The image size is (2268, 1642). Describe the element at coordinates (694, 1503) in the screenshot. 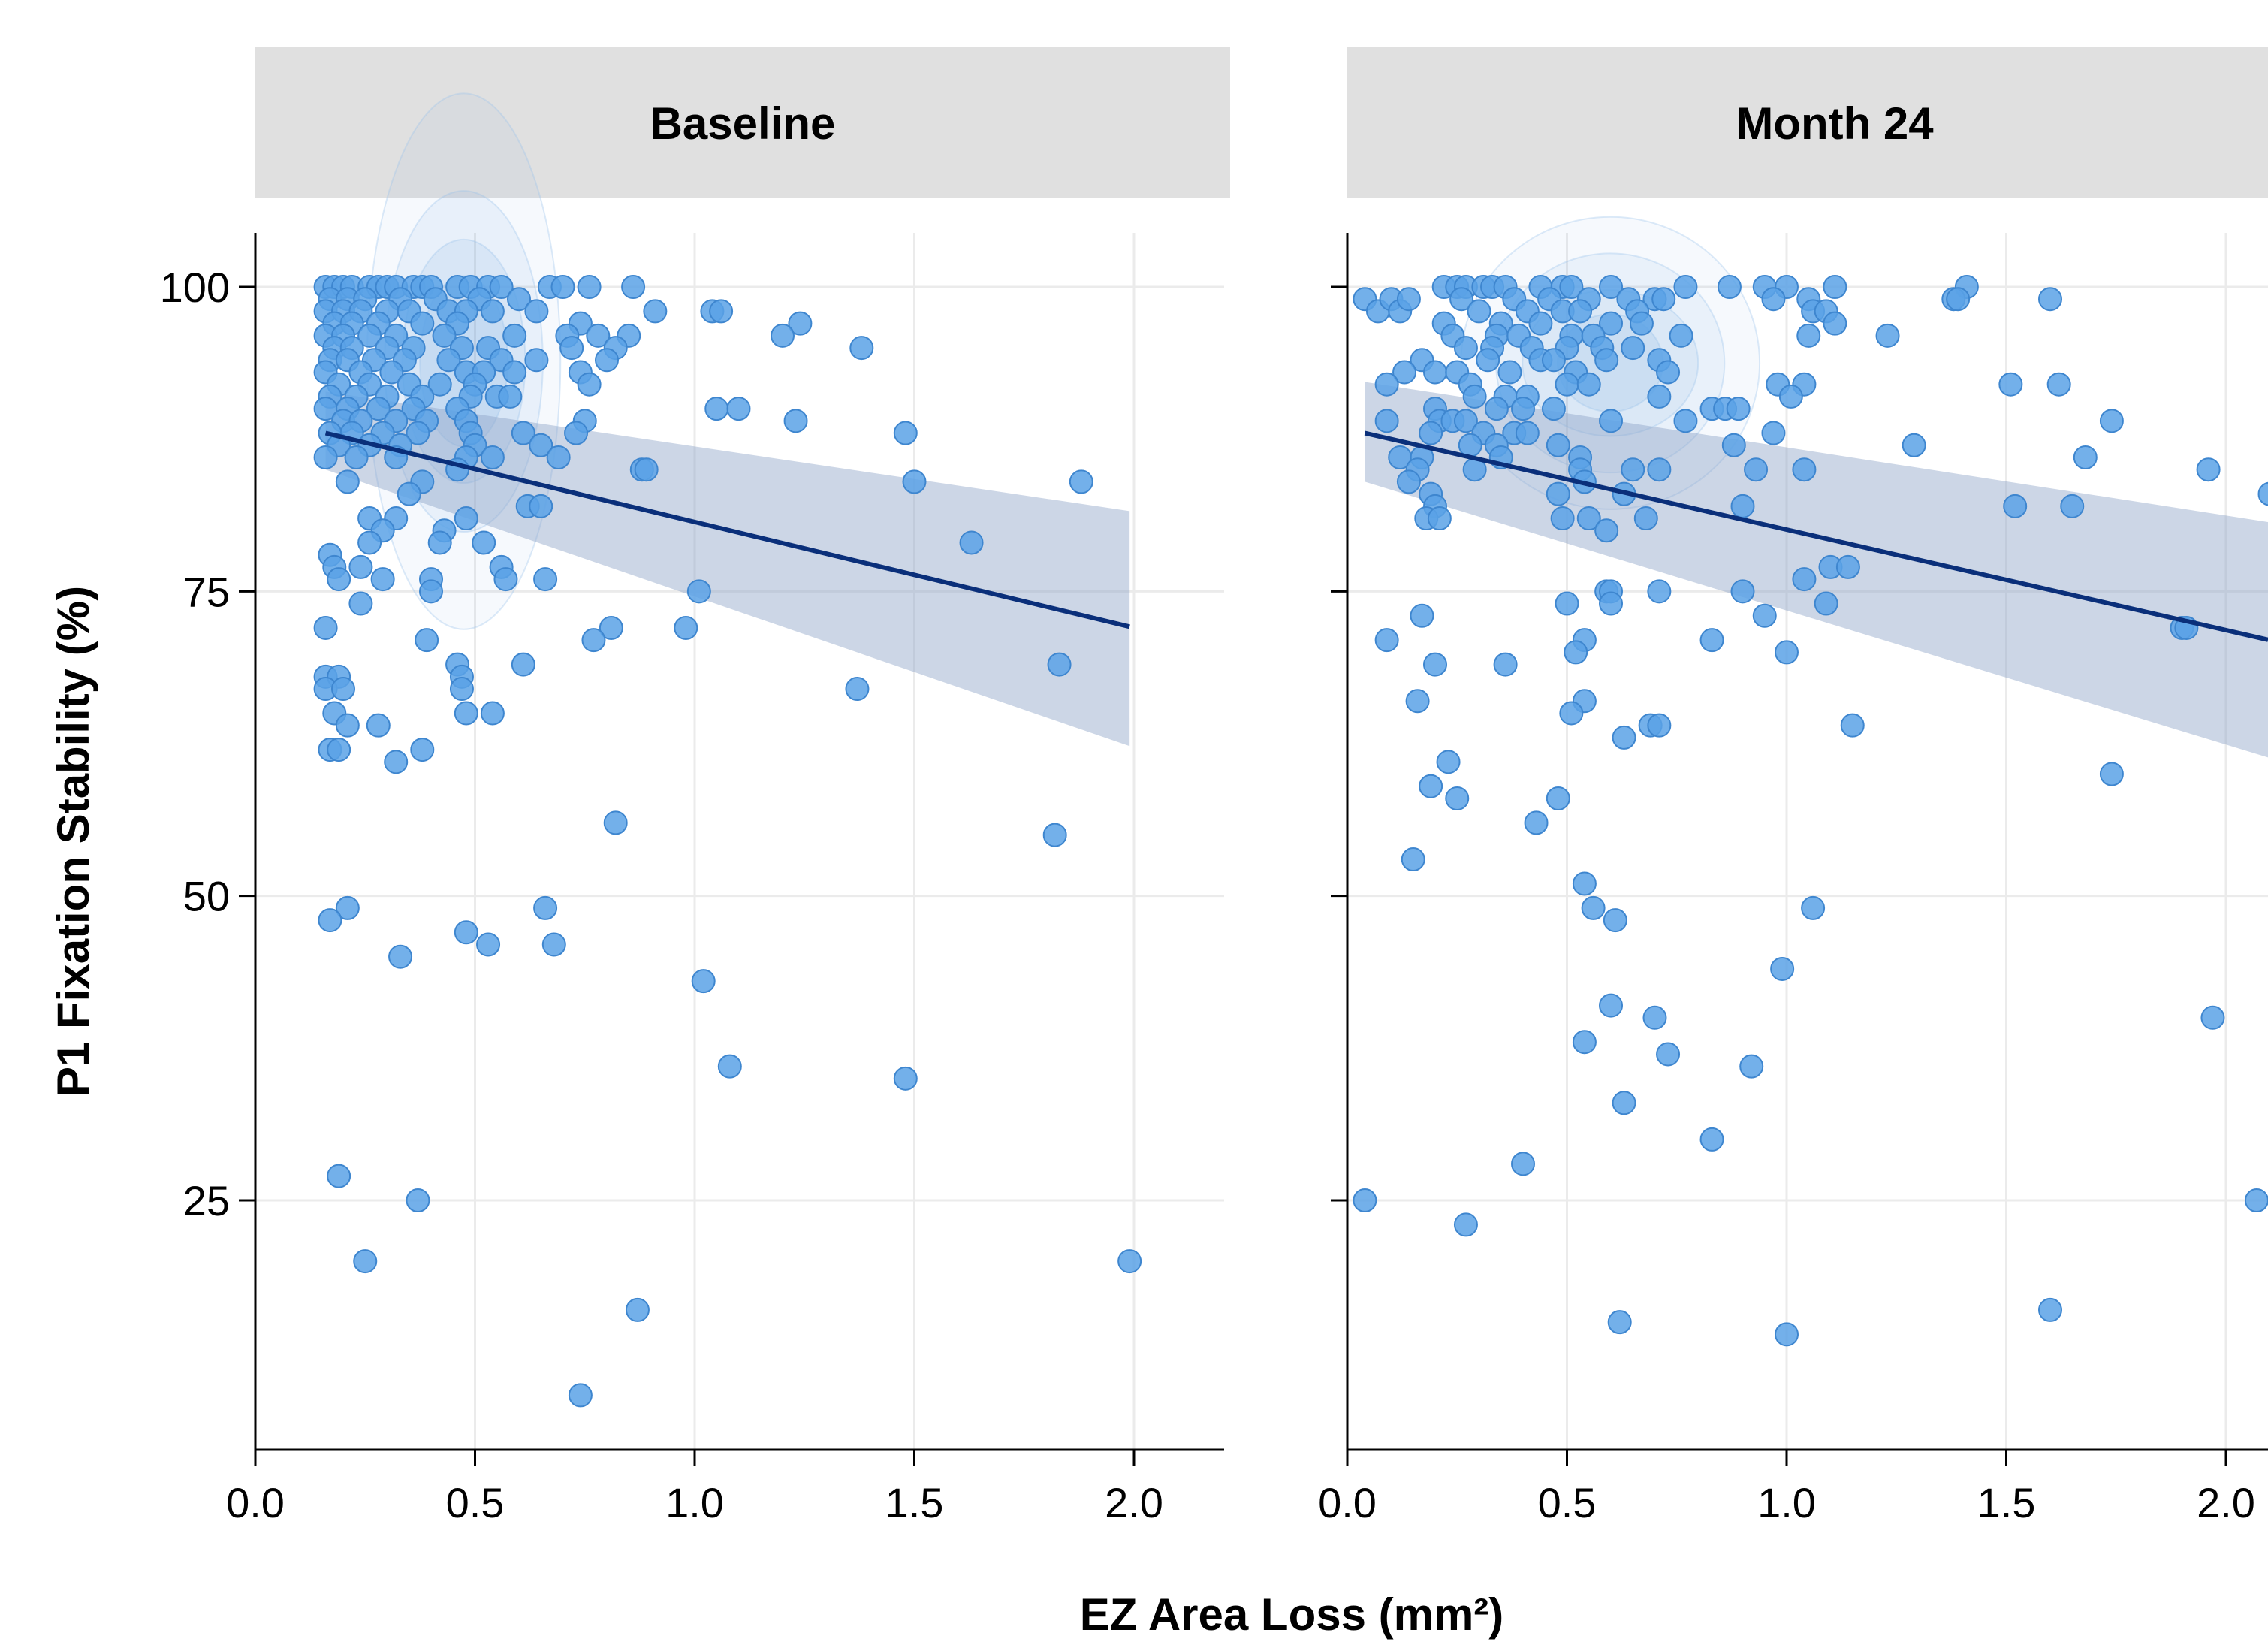

I see `x-tick-label: 1.0` at that location.